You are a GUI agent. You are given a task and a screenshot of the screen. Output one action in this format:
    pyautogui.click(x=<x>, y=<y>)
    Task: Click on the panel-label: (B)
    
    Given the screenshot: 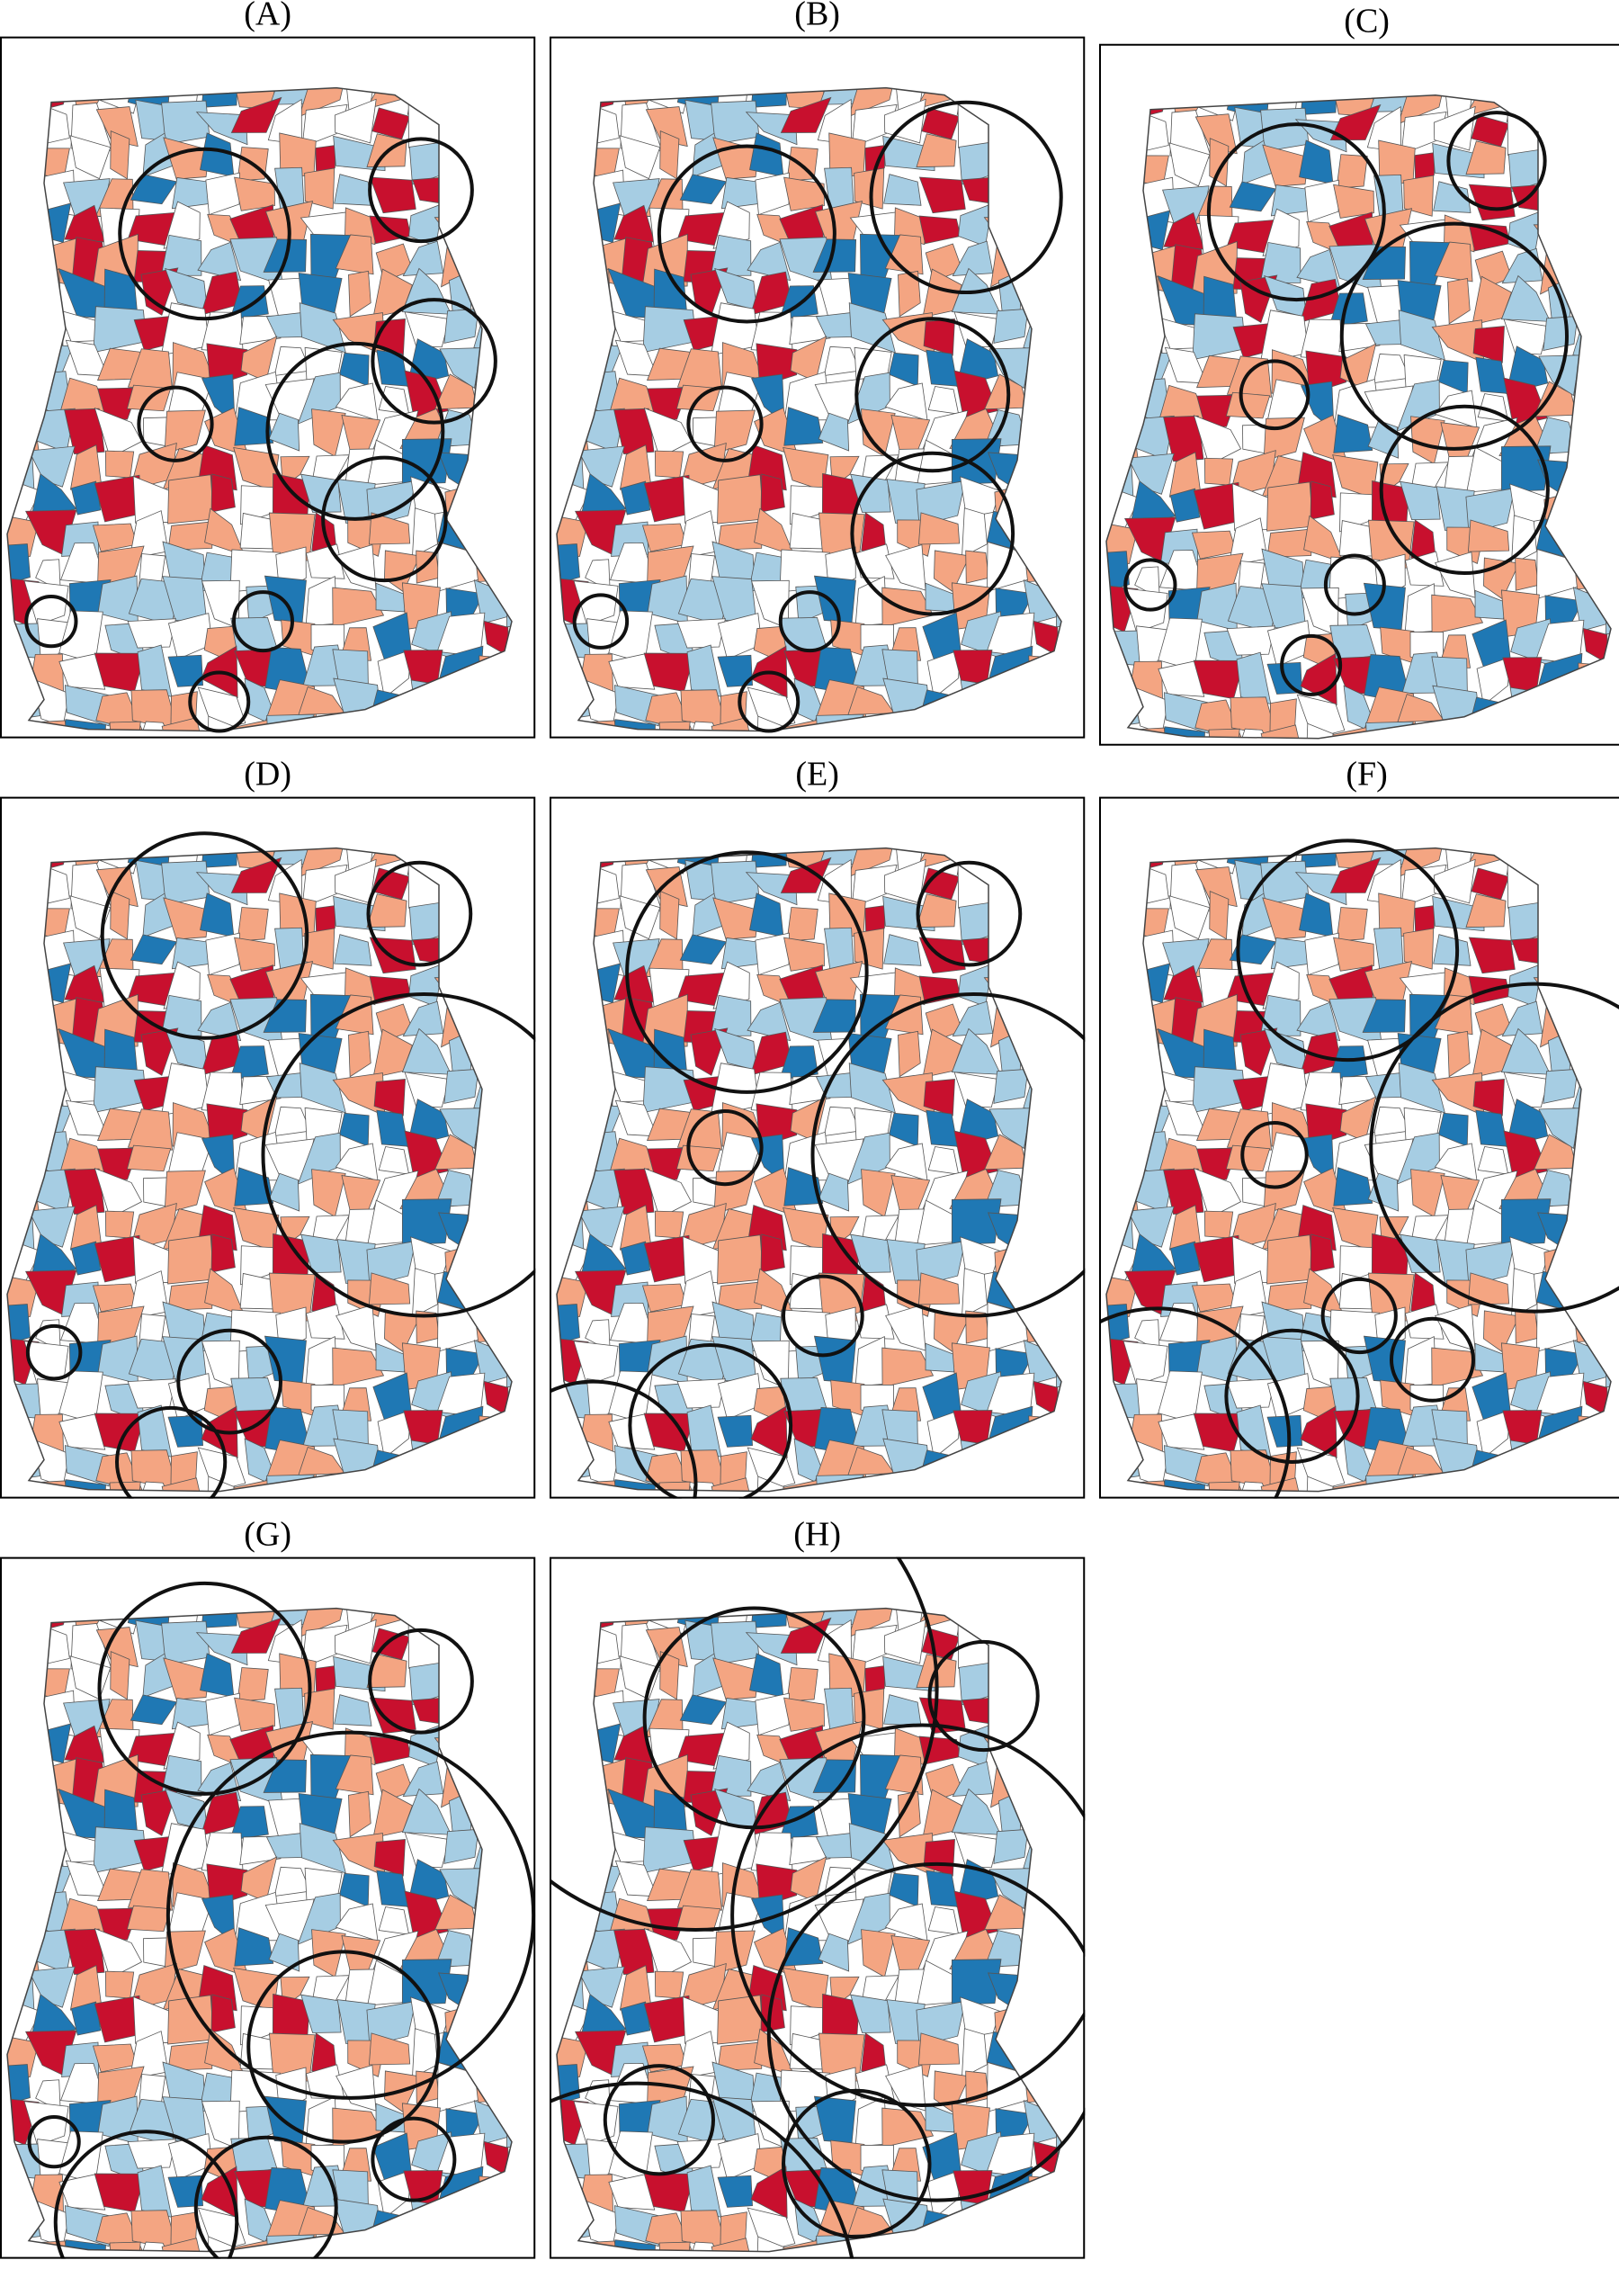 What is the action you would take?
    pyautogui.click(x=817, y=16)
    